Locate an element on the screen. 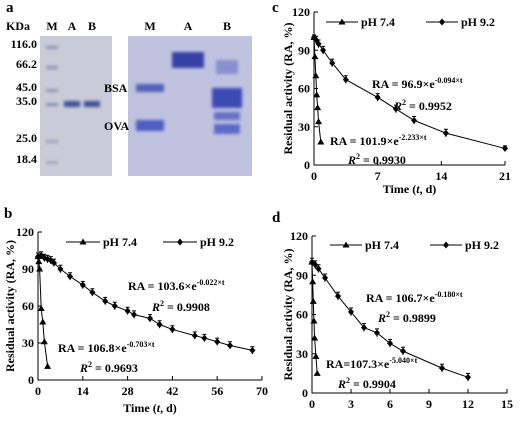 The image size is (520, 423). panel-label: b is located at coordinates (8, 214).